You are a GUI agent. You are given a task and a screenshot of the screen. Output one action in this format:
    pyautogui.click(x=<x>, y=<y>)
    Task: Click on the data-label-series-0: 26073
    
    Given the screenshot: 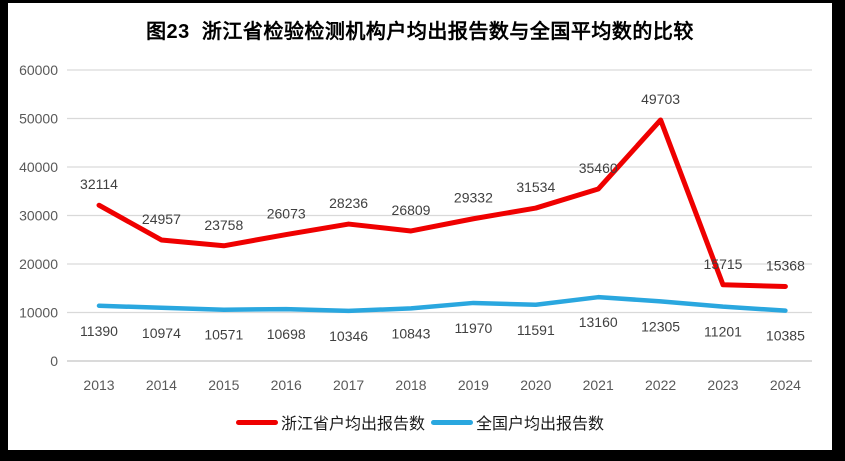 What is the action you would take?
    pyautogui.click(x=286, y=214)
    